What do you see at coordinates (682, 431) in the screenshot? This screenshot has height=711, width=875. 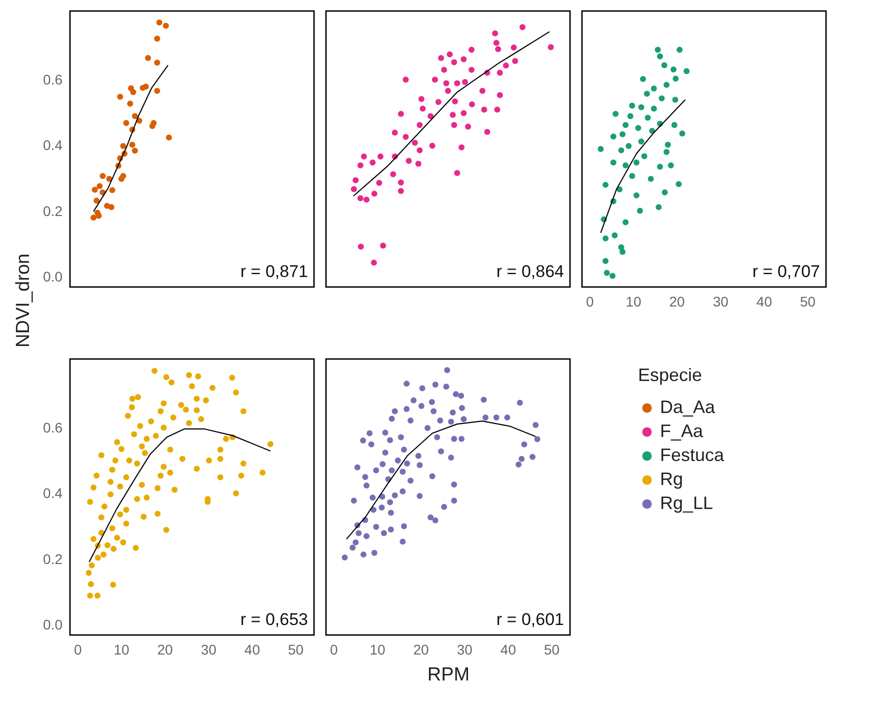 I see `legend-label: F_Aa` at bounding box center [682, 431].